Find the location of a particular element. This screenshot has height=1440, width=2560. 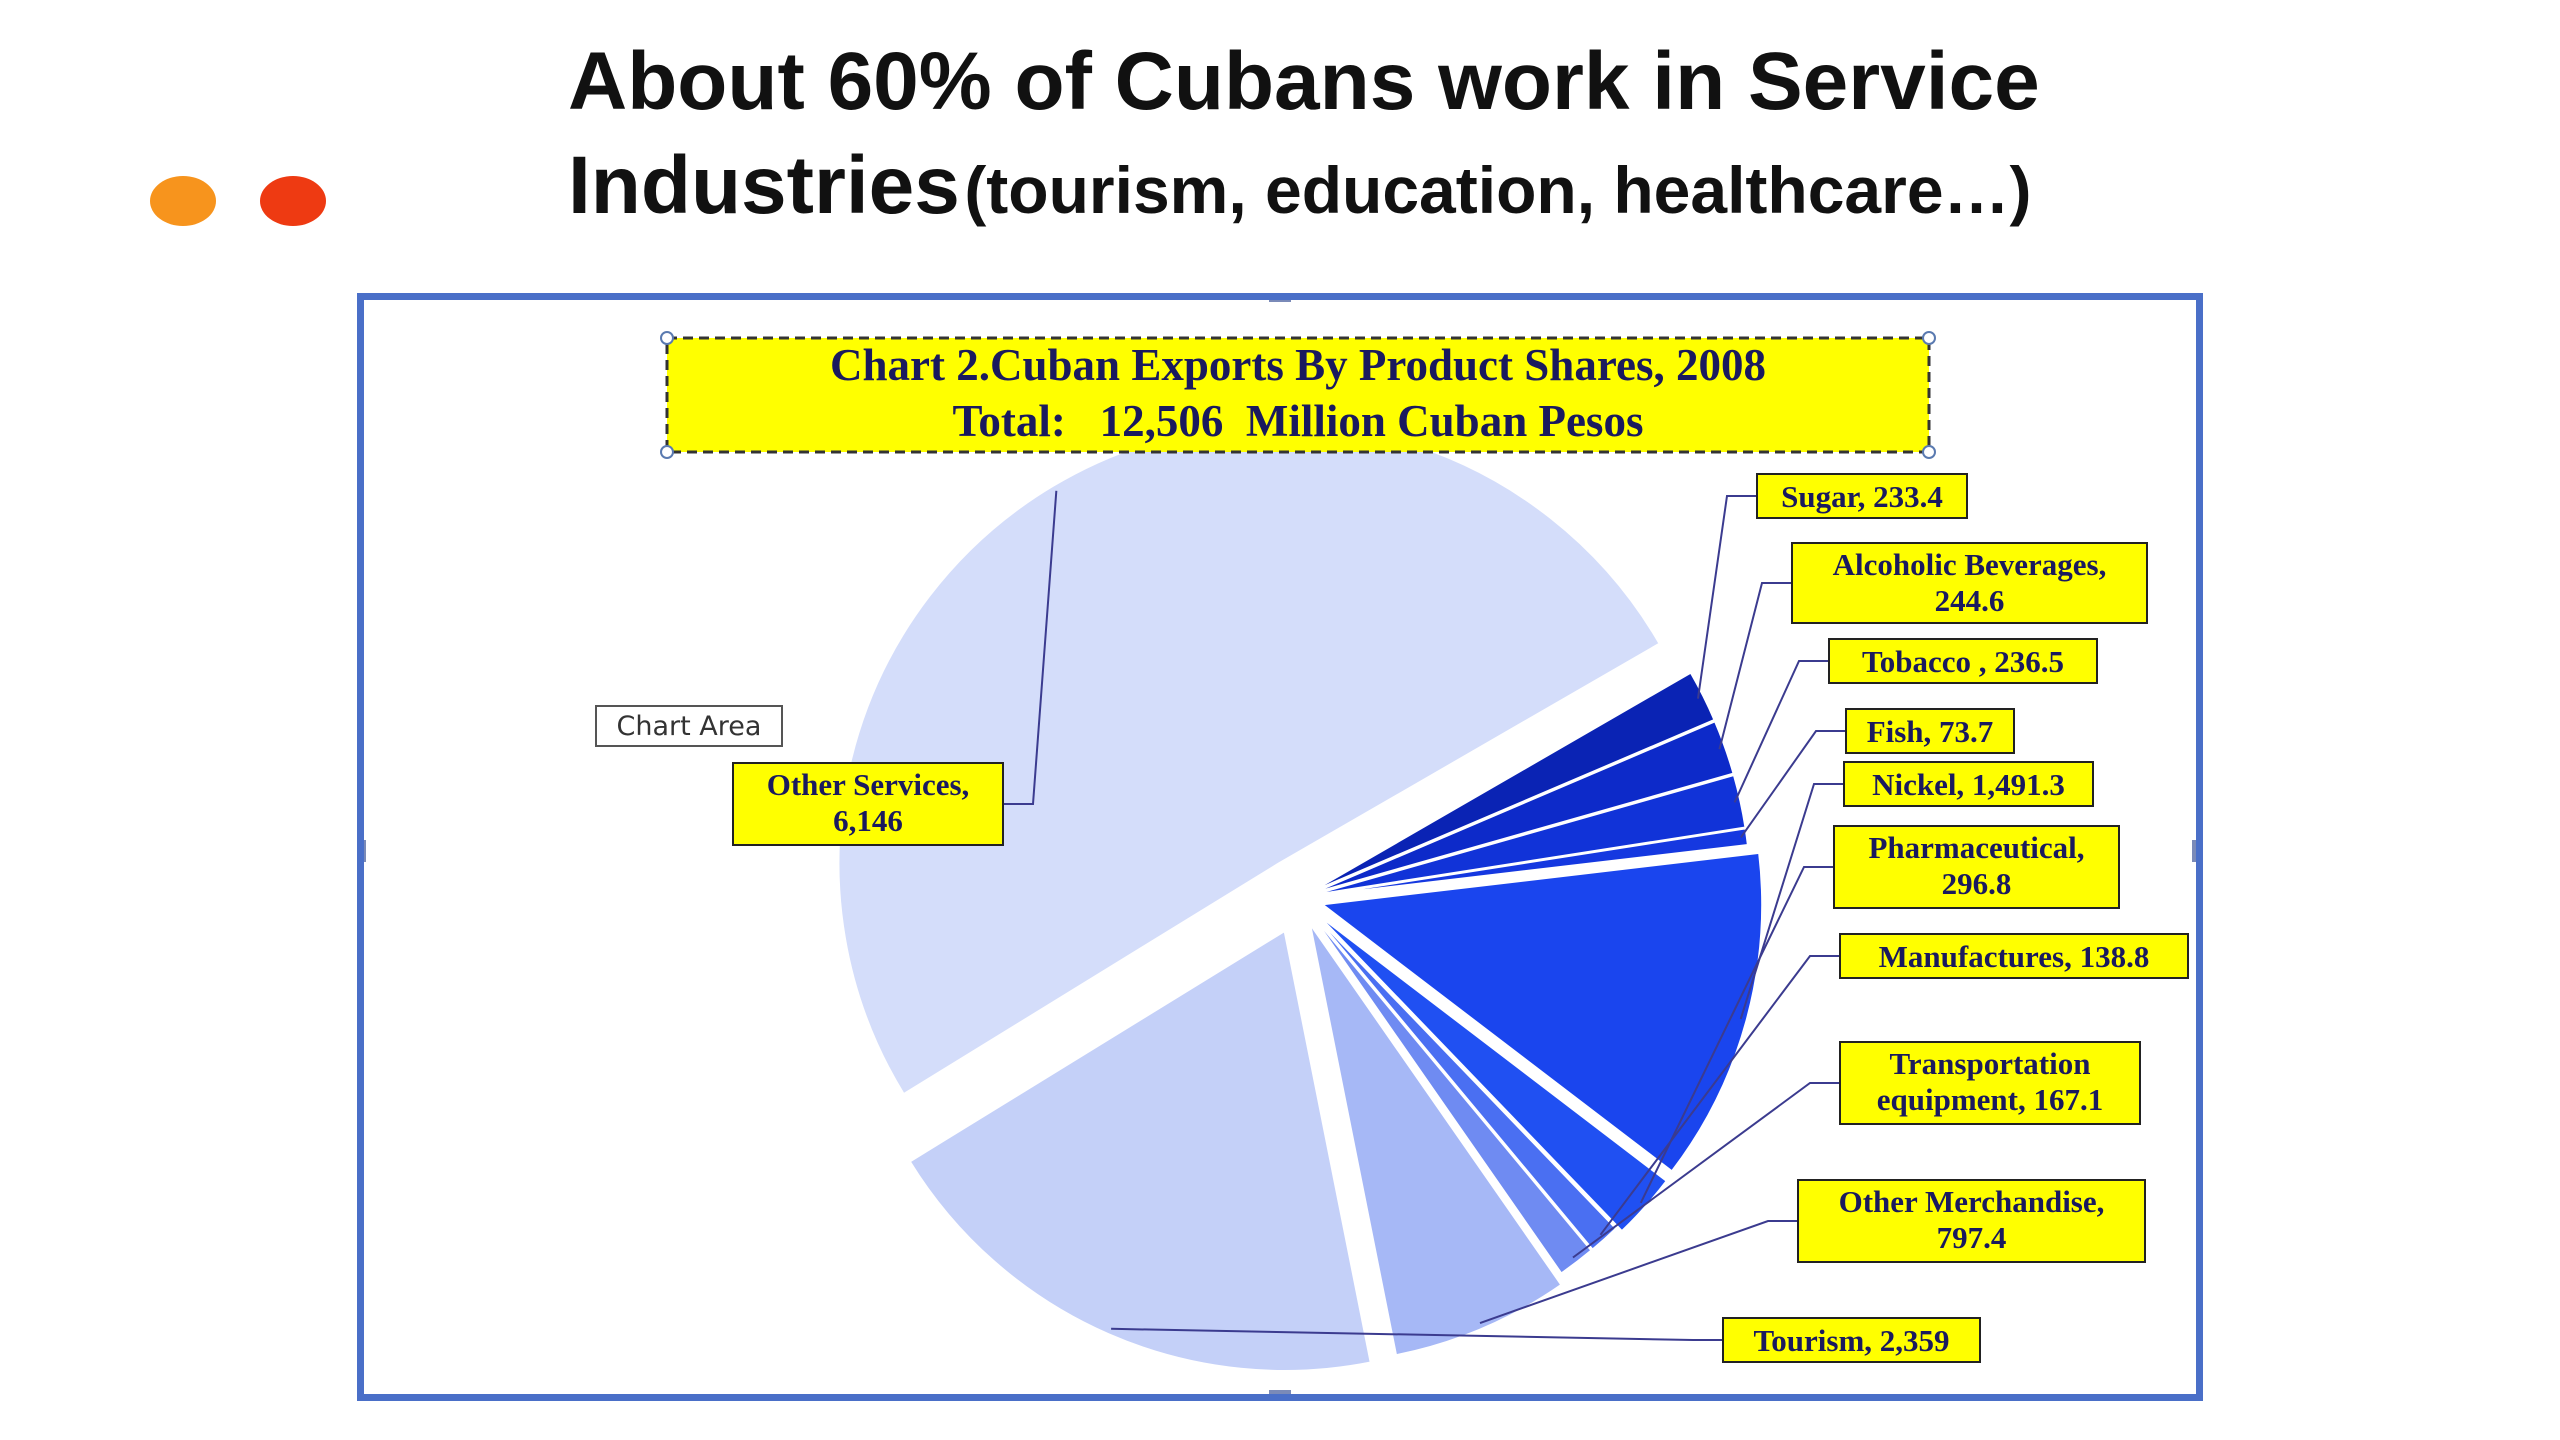

data-label-other-merchandise: Other Merchandise,797.4 is located at coordinates (1971, 1221).